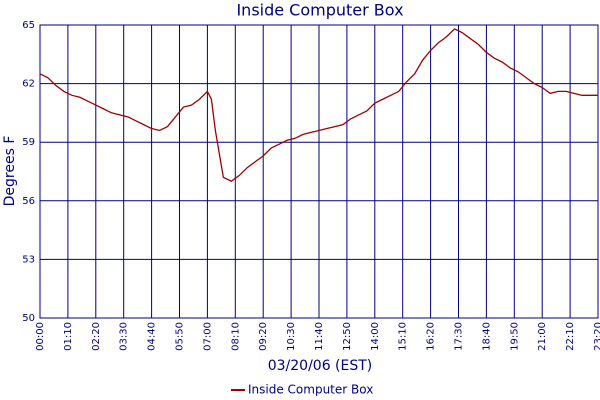  I want to click on y-tick-label: 62, so click(28, 84).